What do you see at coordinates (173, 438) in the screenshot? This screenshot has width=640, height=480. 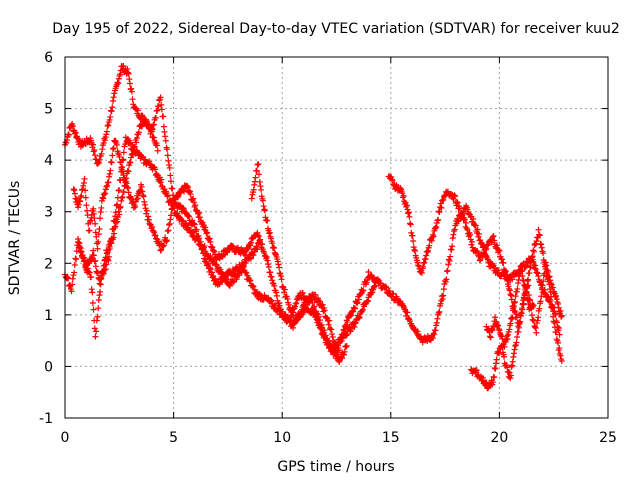 I see `x-tick-label: 5` at bounding box center [173, 438].